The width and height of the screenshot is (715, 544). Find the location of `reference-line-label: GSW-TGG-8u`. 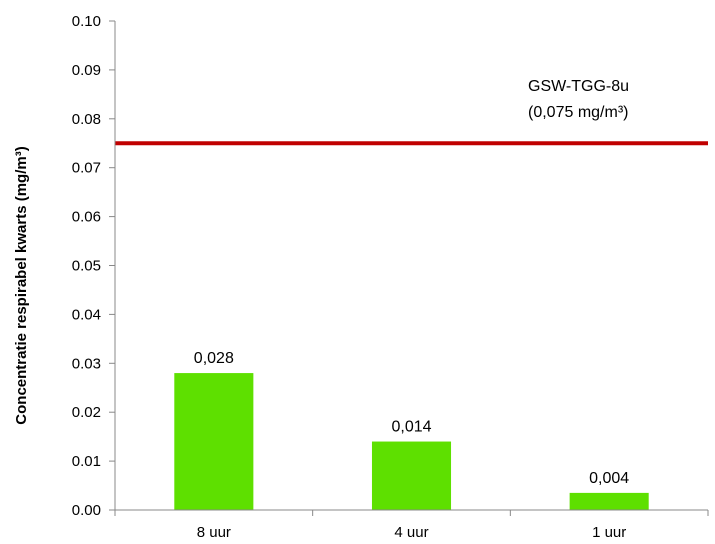

reference-line-label: GSW-TGG-8u is located at coordinates (578, 86).